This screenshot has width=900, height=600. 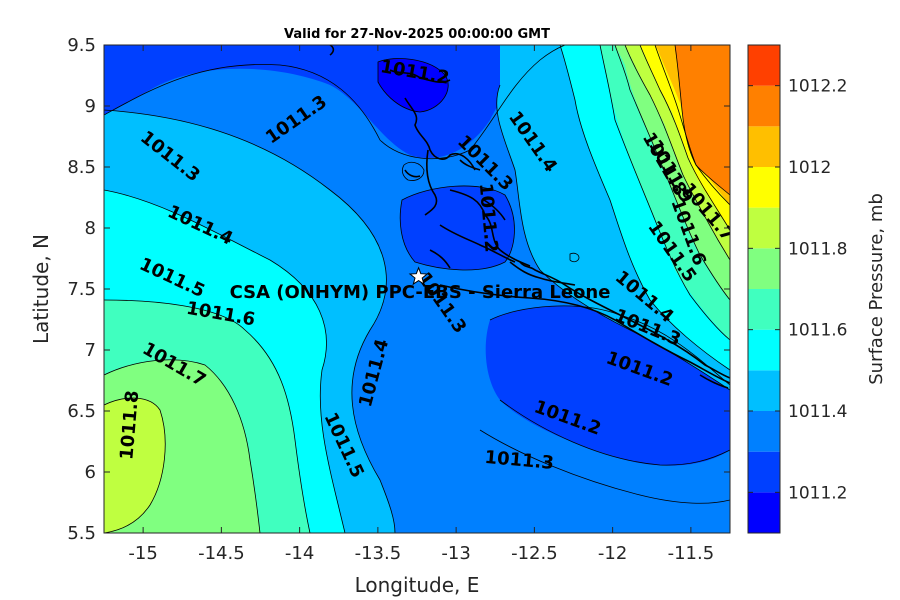 What do you see at coordinates (797, 290) in the screenshot?
I see `colorbar-ticks: 1011.2 1011.4 1011.6 1011.8 1012 1012.2` at bounding box center [797, 290].